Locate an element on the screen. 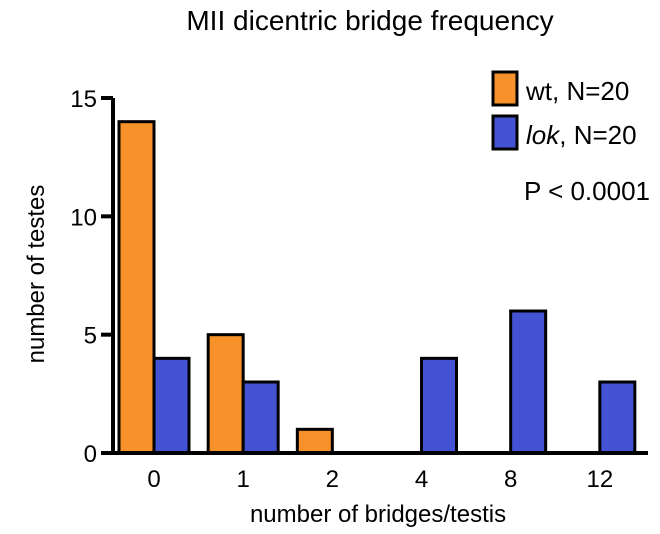  annotation-pvalue: P < 0.0001 is located at coordinates (587, 191).